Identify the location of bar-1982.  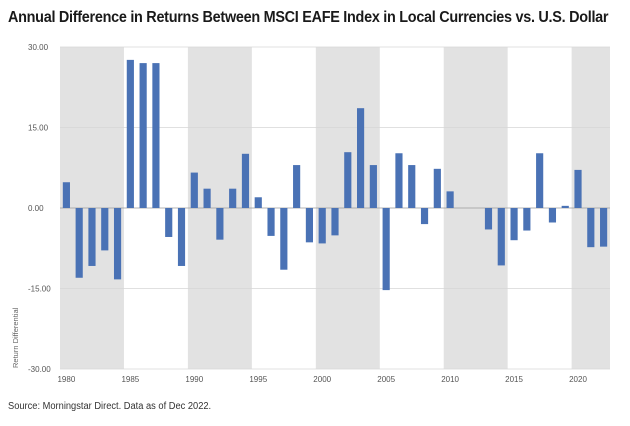
(92, 237).